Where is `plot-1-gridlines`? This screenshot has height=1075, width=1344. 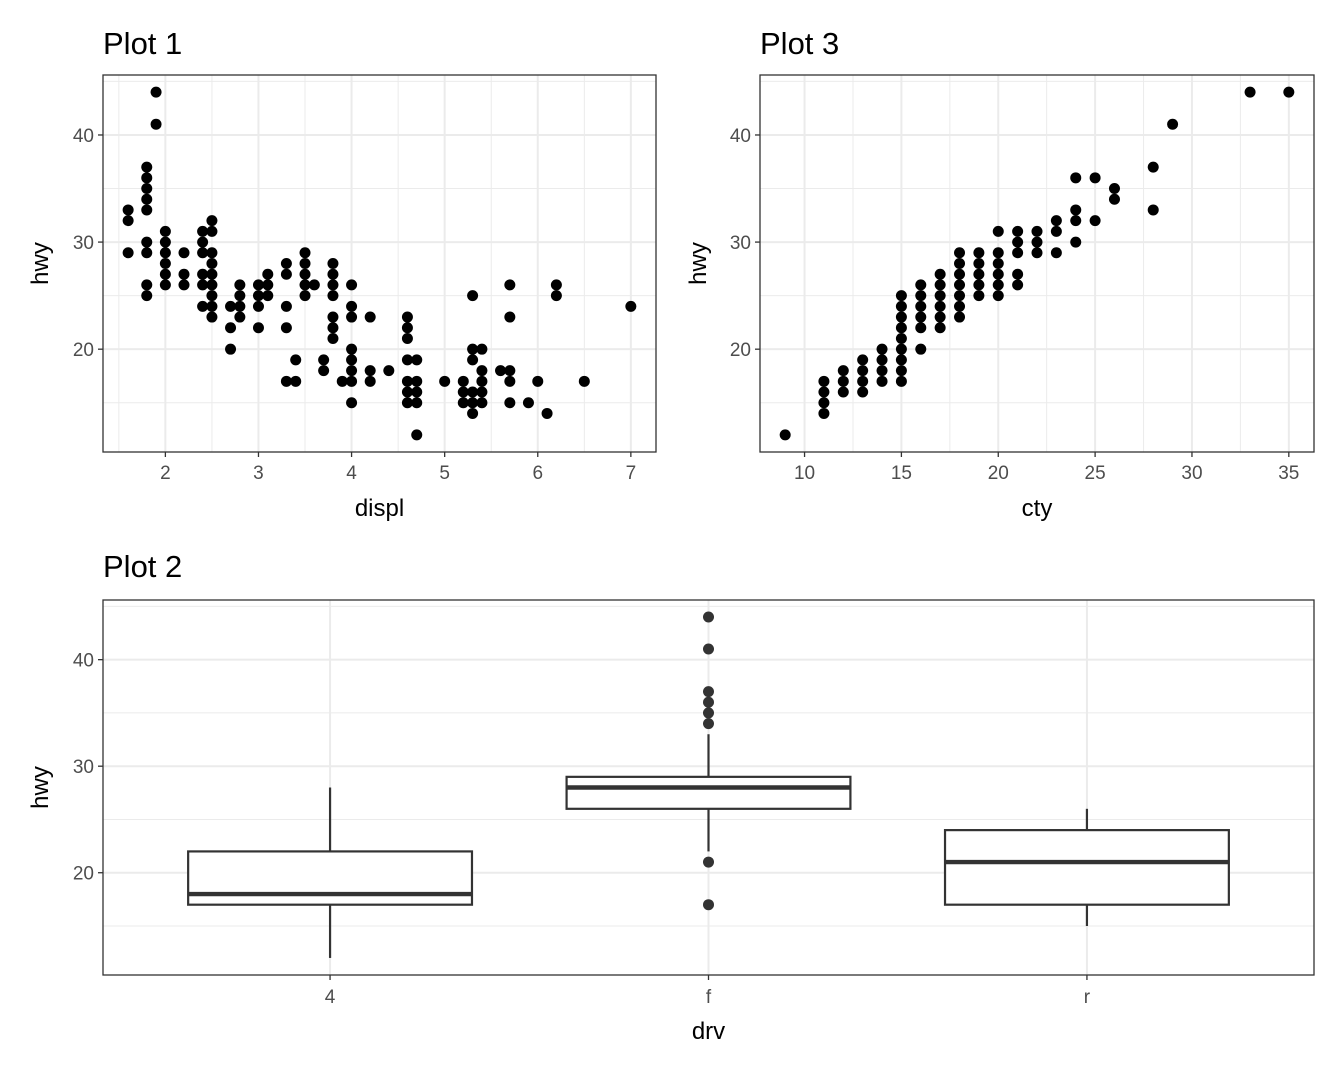
plot-1-gridlines is located at coordinates (379, 263).